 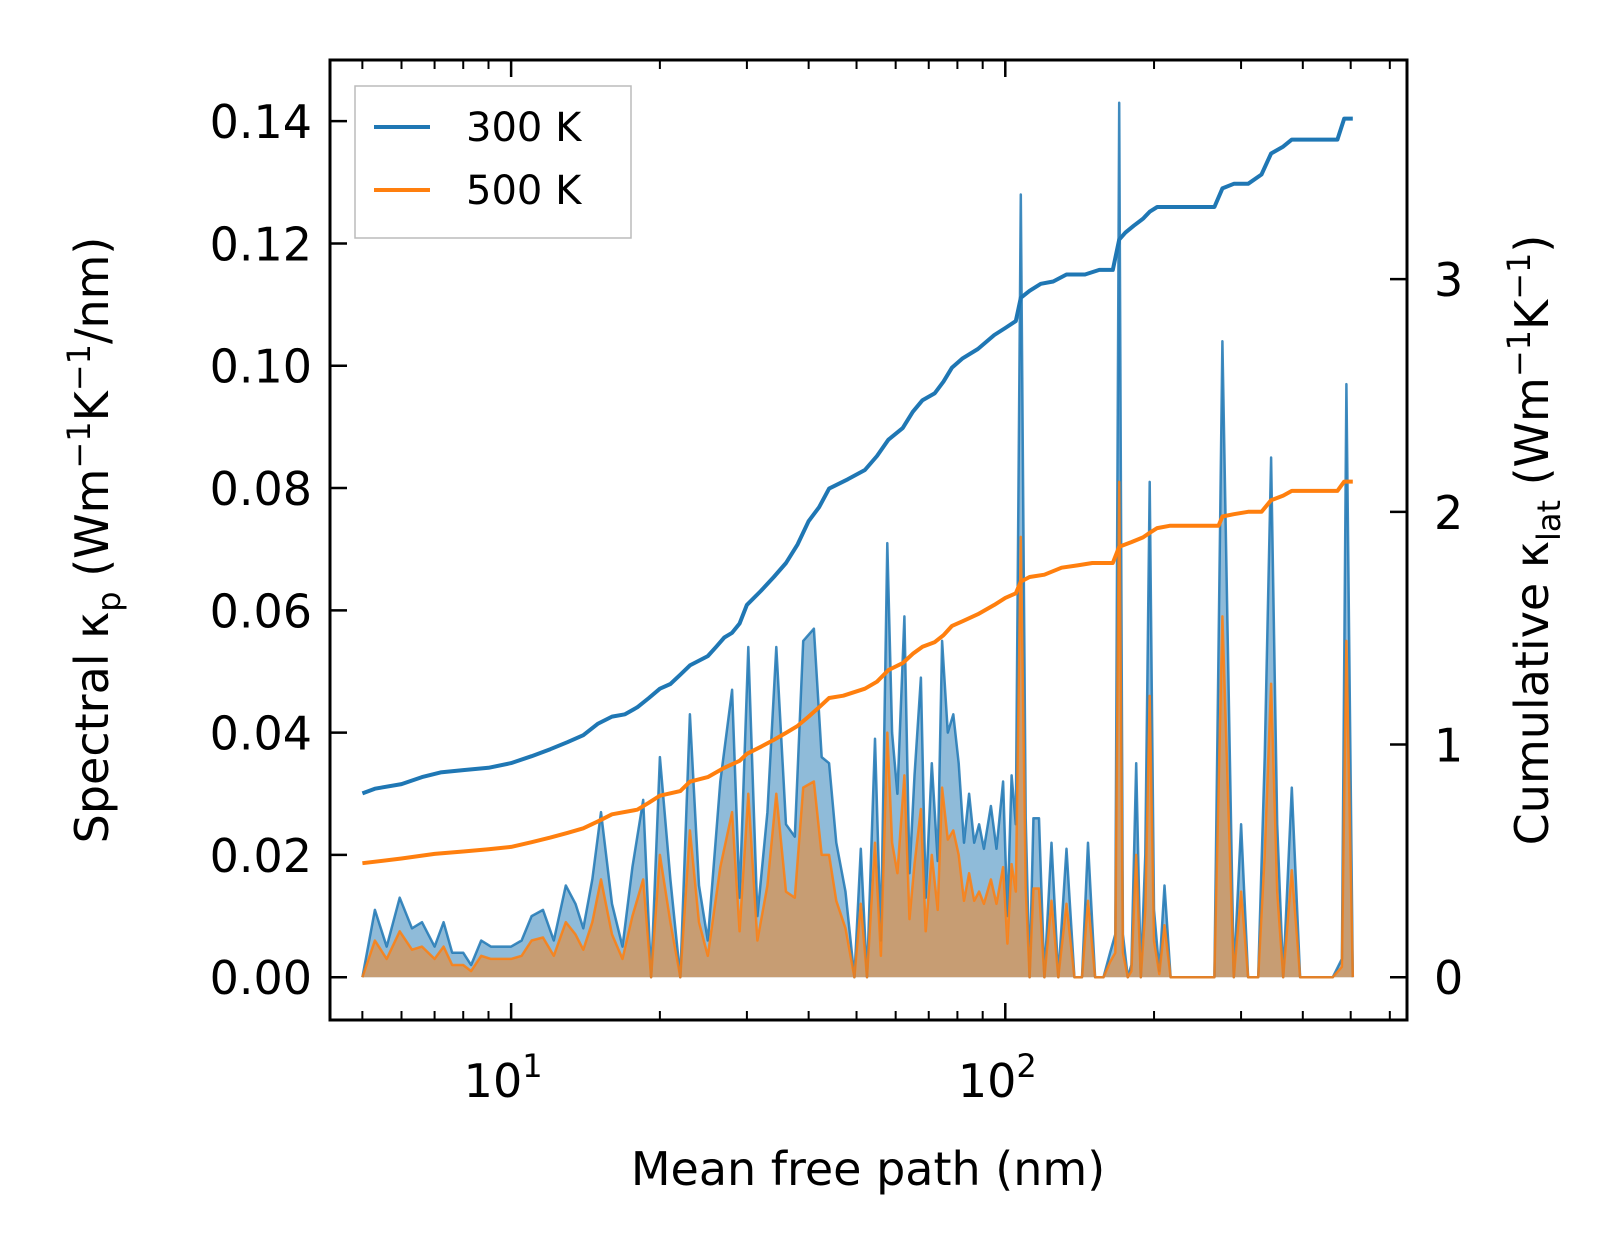 What do you see at coordinates (278, 550) in the screenshot?
I see `left-y-axis: 0.00 0.02 0.04 0.06 0.08 0.10 0.12 0.14` at bounding box center [278, 550].